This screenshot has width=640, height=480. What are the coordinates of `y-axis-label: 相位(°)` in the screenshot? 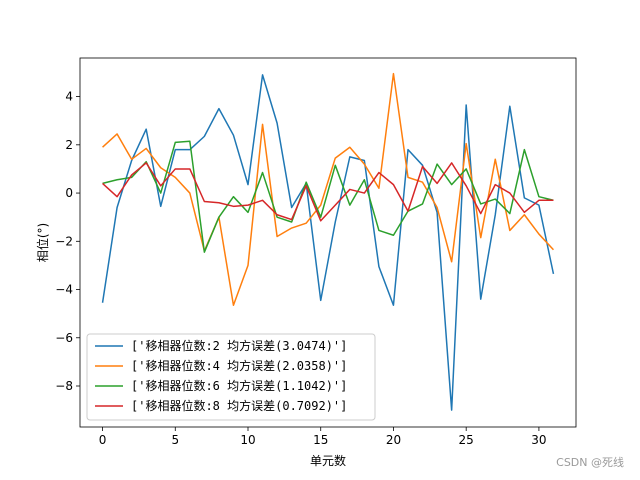 It's located at (42, 242).